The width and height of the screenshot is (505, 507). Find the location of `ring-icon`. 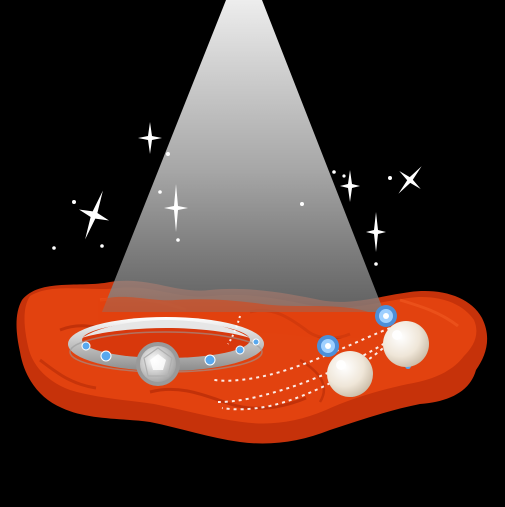

ring-icon is located at coordinates (166, 351).